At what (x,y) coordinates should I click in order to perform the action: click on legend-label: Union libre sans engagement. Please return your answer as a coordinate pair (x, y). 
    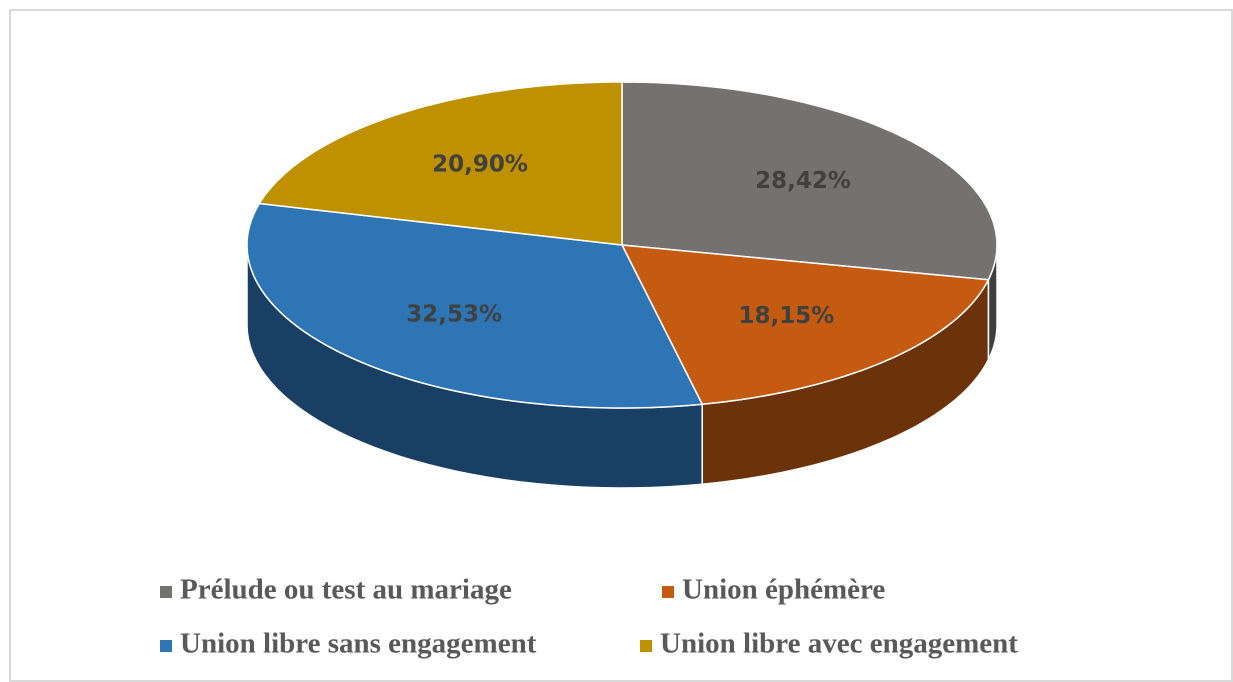
    Looking at the image, I should click on (358, 644).